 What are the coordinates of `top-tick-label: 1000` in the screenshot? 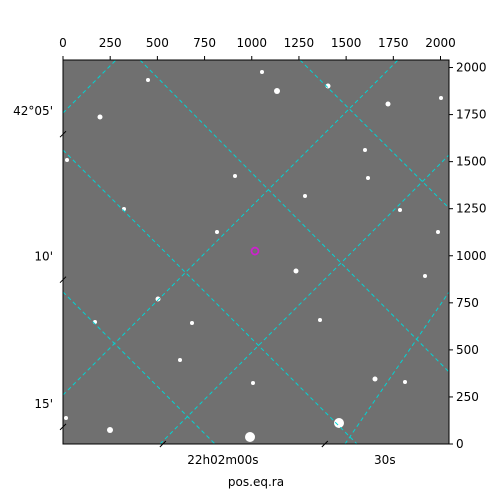 It's located at (251, 43).